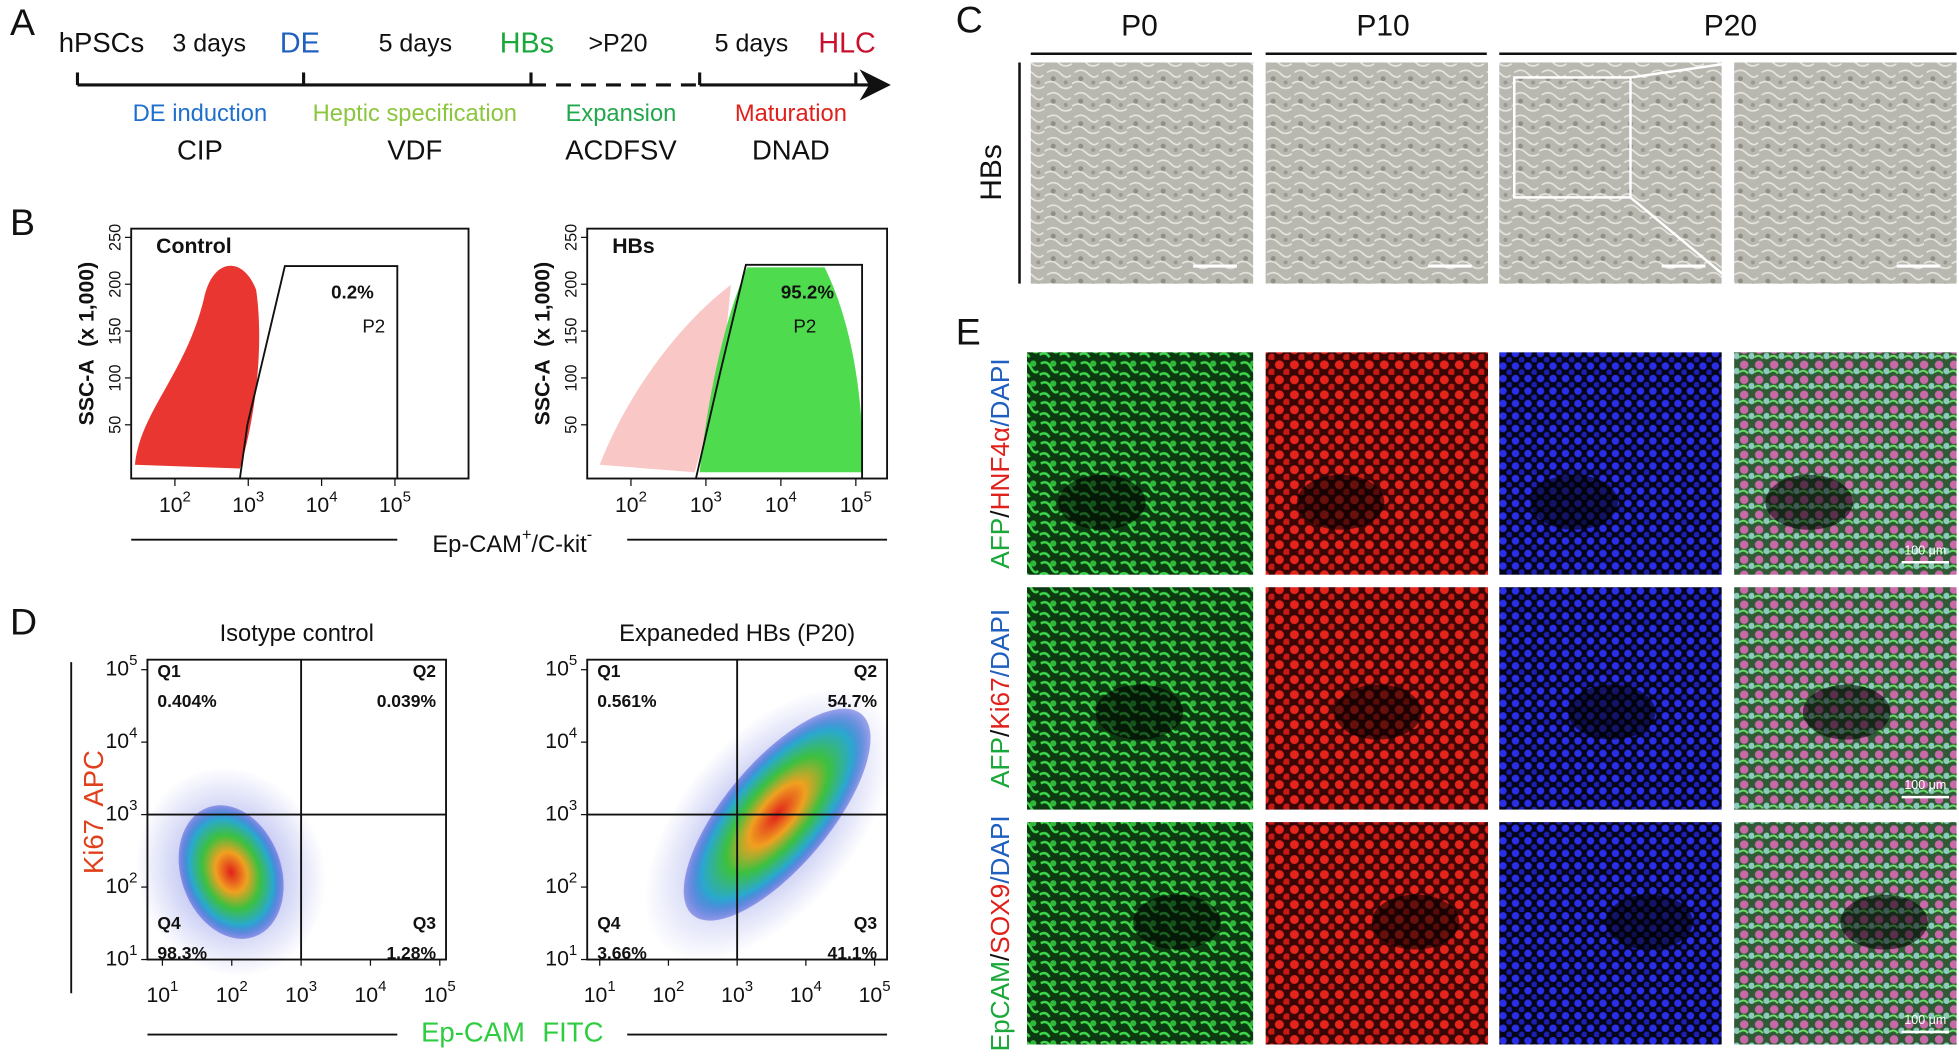  I want to click on tick-exponent: 2, so click(573, 877).